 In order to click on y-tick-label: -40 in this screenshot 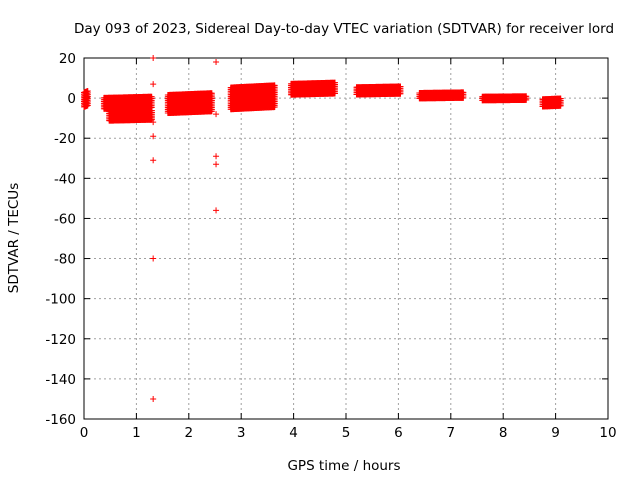, I will do `click(65, 179)`.